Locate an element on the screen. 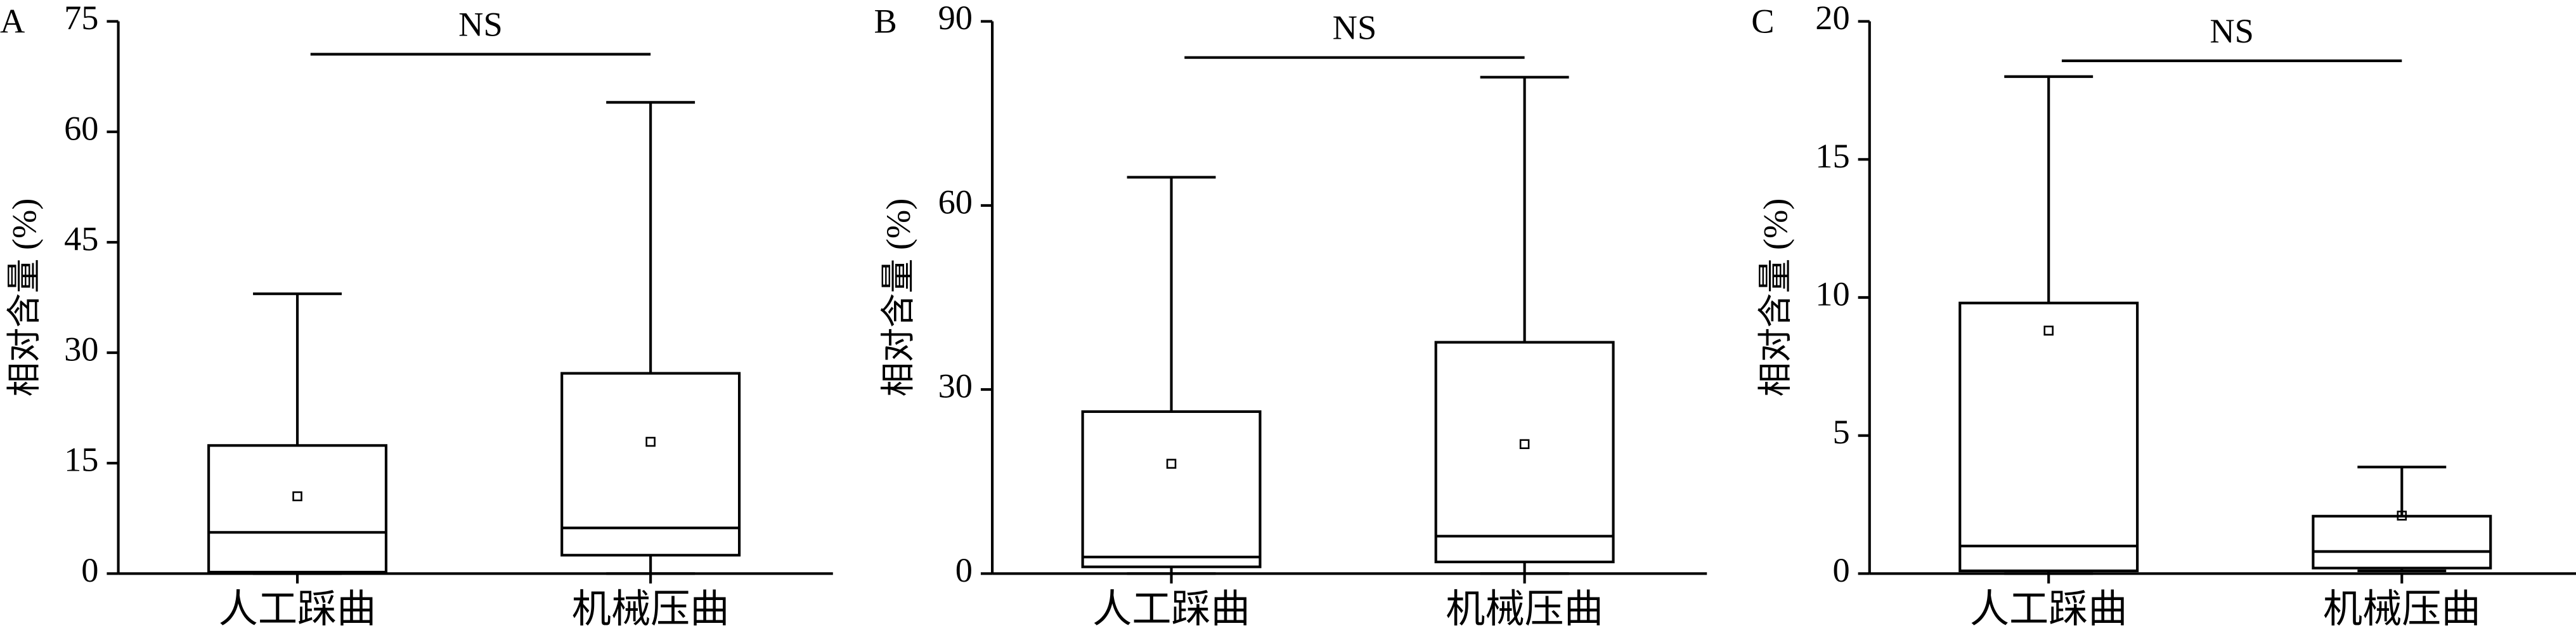 Image resolution: width=2576 pixels, height=640 pixels. panel-label: C is located at coordinates (1762, 21).